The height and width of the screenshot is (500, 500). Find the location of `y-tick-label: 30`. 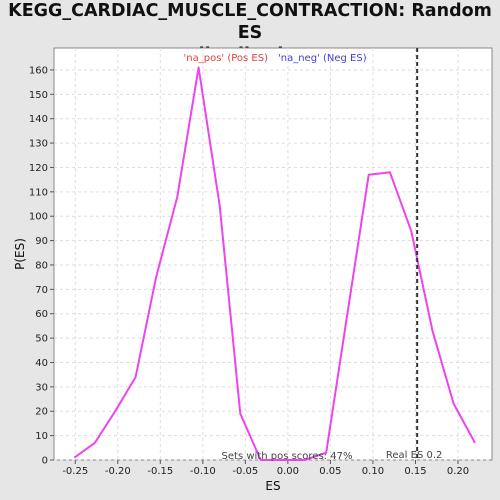

y-tick-label: 30 is located at coordinates (41, 387).